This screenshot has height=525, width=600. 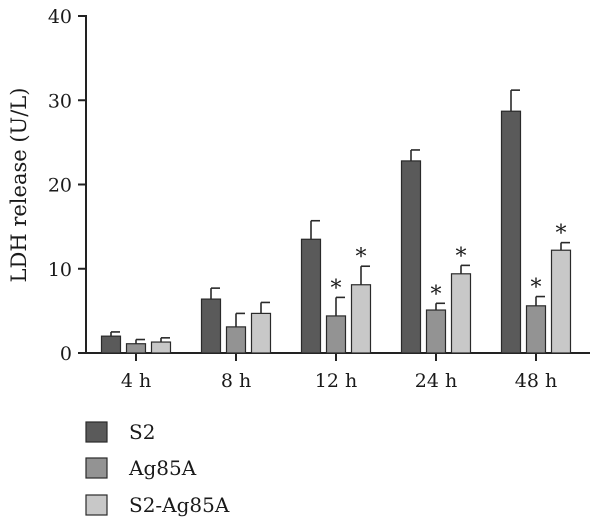 What do you see at coordinates (261, 333) in the screenshot?
I see `bar-s2-ag85a-8h` at bounding box center [261, 333].